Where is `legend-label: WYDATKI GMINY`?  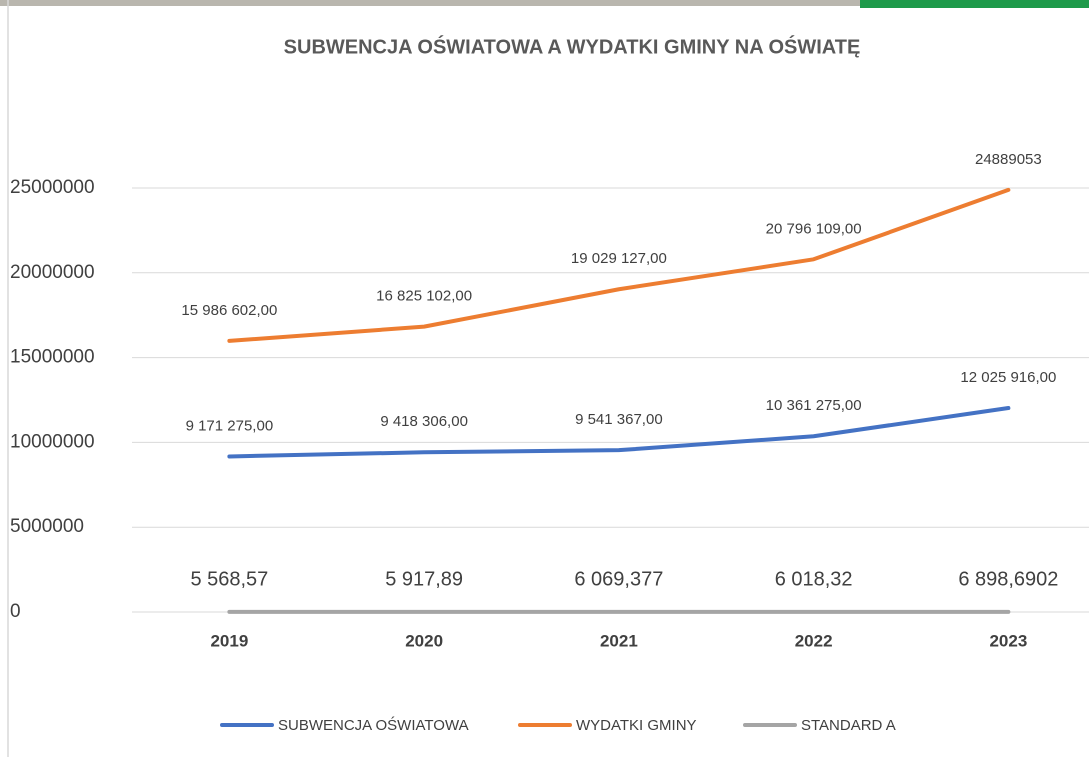
legend-label: WYDATKI GMINY is located at coordinates (636, 725).